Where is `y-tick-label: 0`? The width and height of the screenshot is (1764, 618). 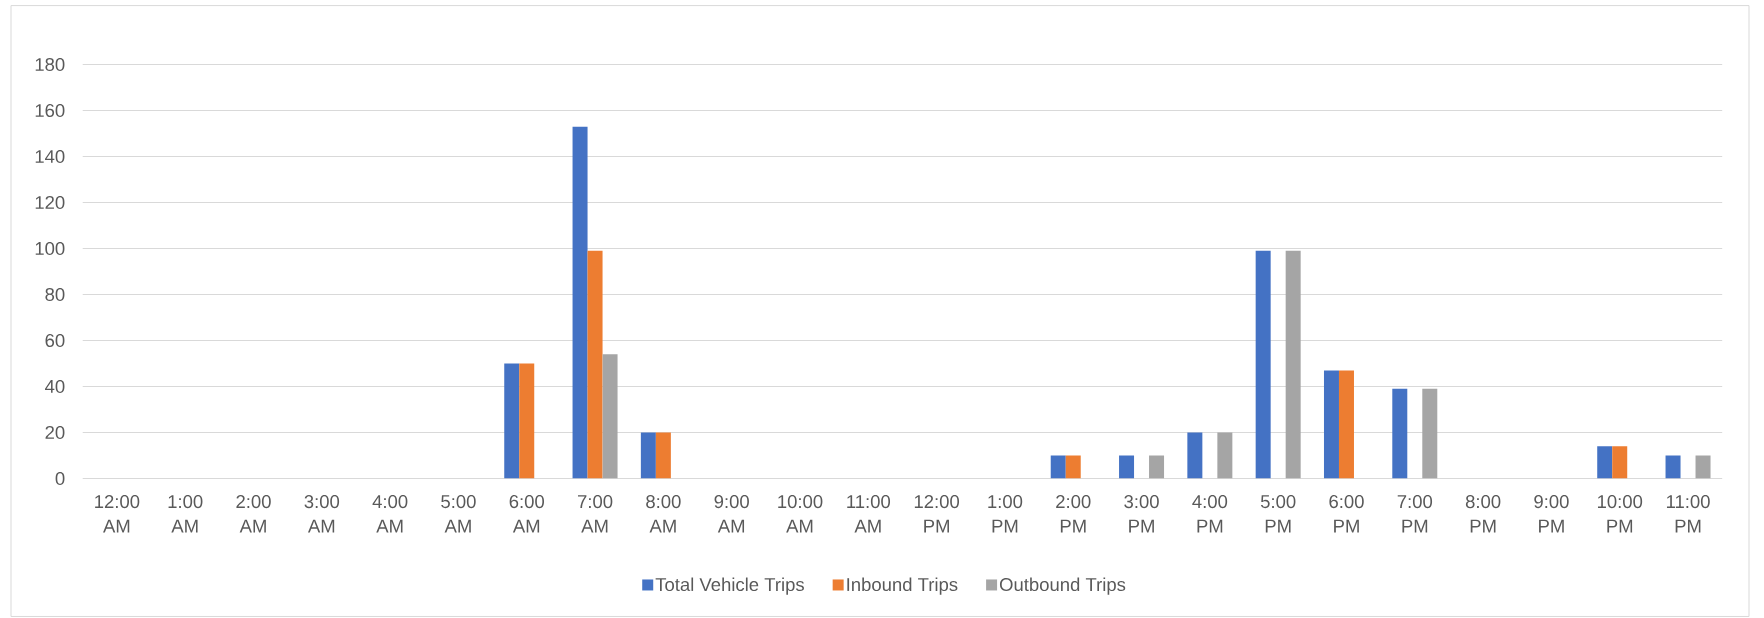
y-tick-label: 0 is located at coordinates (60, 478).